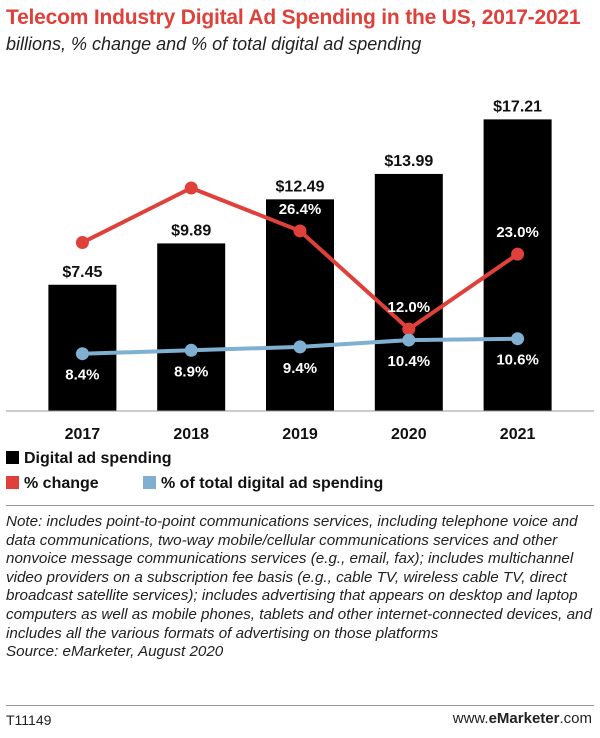 The image size is (600, 738). Describe the element at coordinates (518, 254) in the screenshot. I see `change-point-2021` at that location.